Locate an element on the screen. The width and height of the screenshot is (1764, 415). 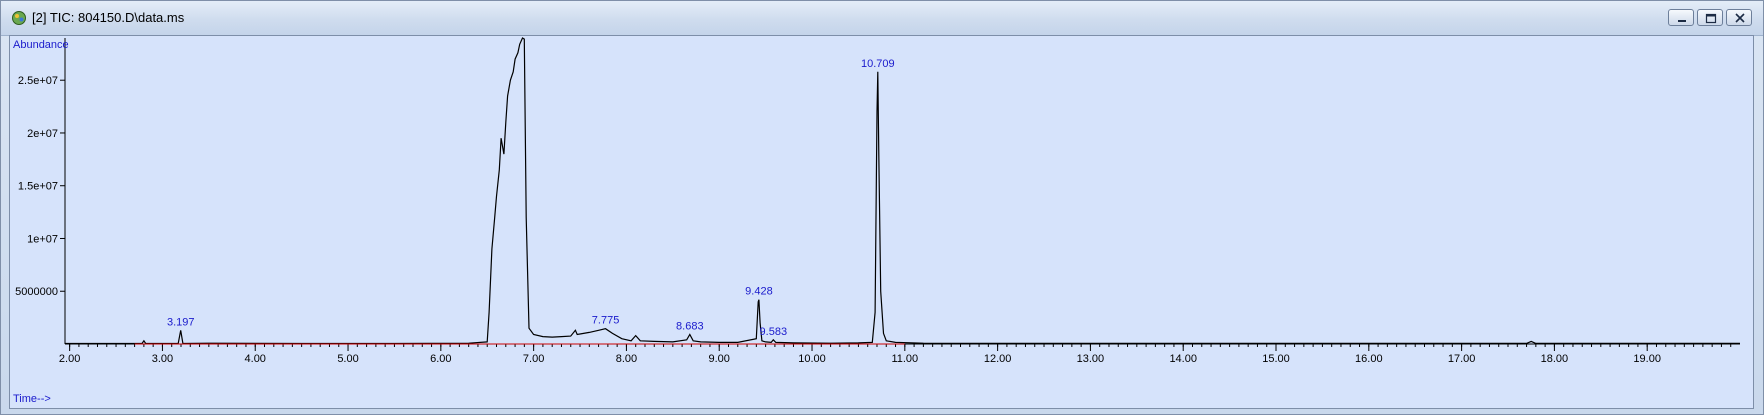
close-icon is located at coordinates (1740, 18).